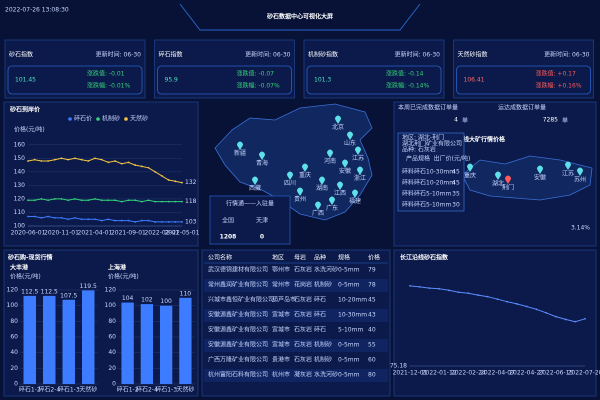 The width and height of the screenshot is (600, 400). Describe the element at coordinates (238, 330) in the screenshot. I see `table-cell: 安徽源鑫矿业有限公司` at that location.